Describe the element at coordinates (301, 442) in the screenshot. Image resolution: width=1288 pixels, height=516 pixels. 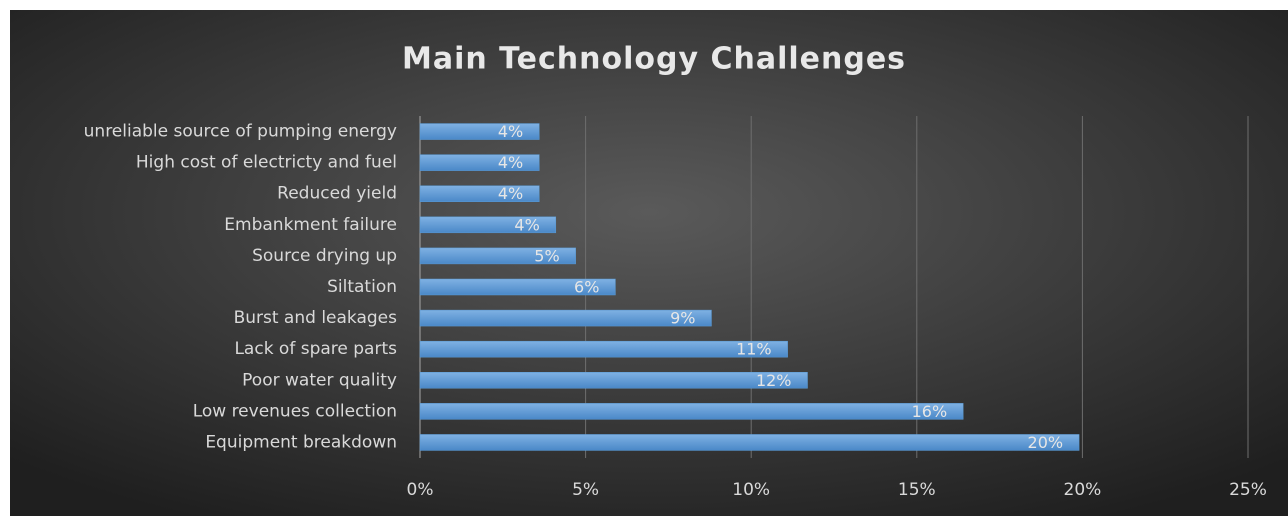
I see `y-tick-label: Equipment breakdown` at that location.